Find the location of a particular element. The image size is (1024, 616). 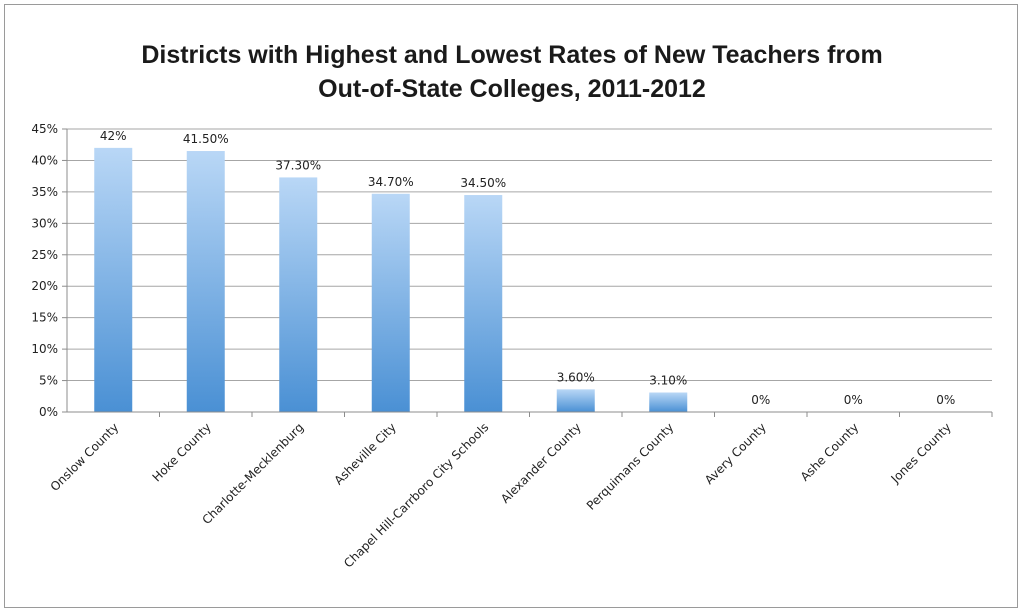

x-tick-label: Alexander County is located at coordinates (541, 463).